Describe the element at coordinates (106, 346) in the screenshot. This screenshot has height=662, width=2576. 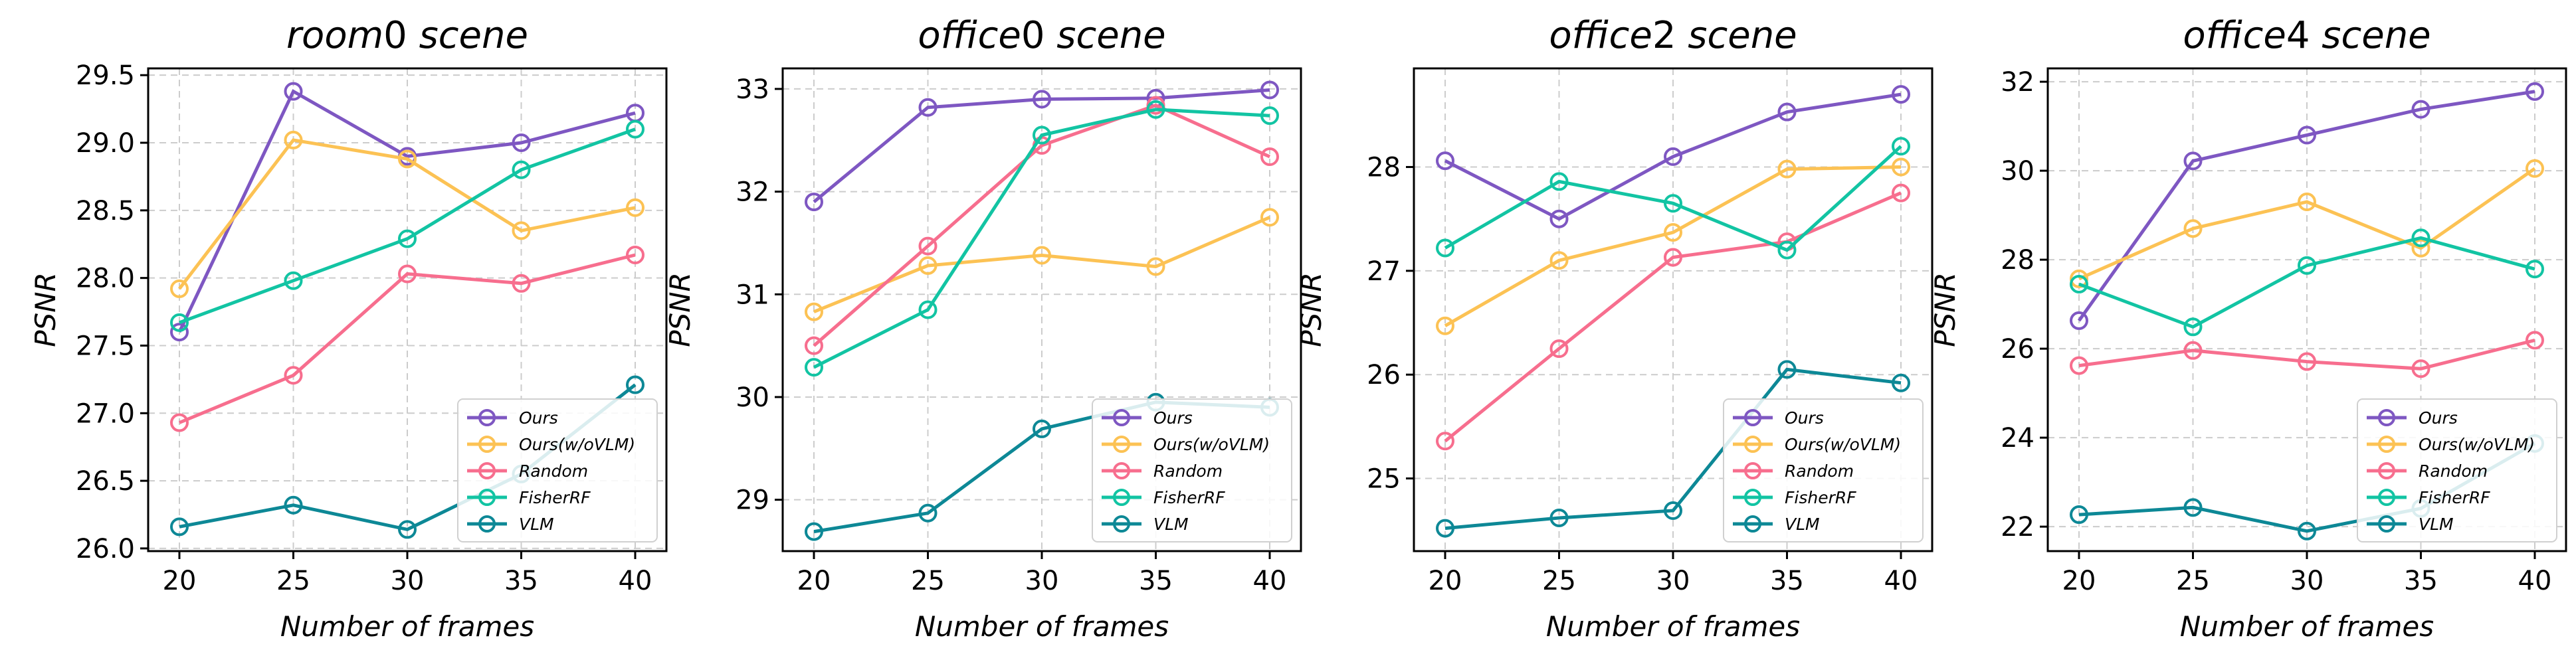
I see `y-tick-label: 27.5` at that location.